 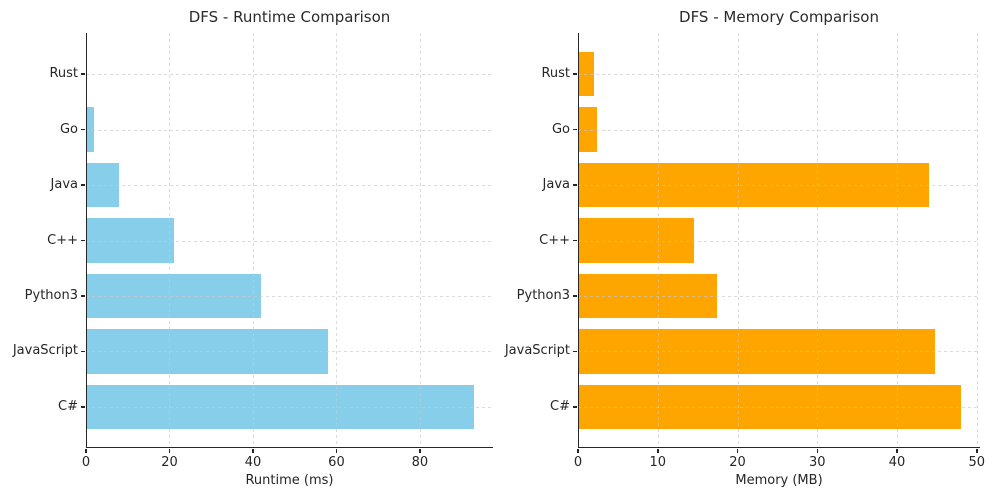 I want to click on x-axis-label: Runtime (ms), so click(x=289, y=480).